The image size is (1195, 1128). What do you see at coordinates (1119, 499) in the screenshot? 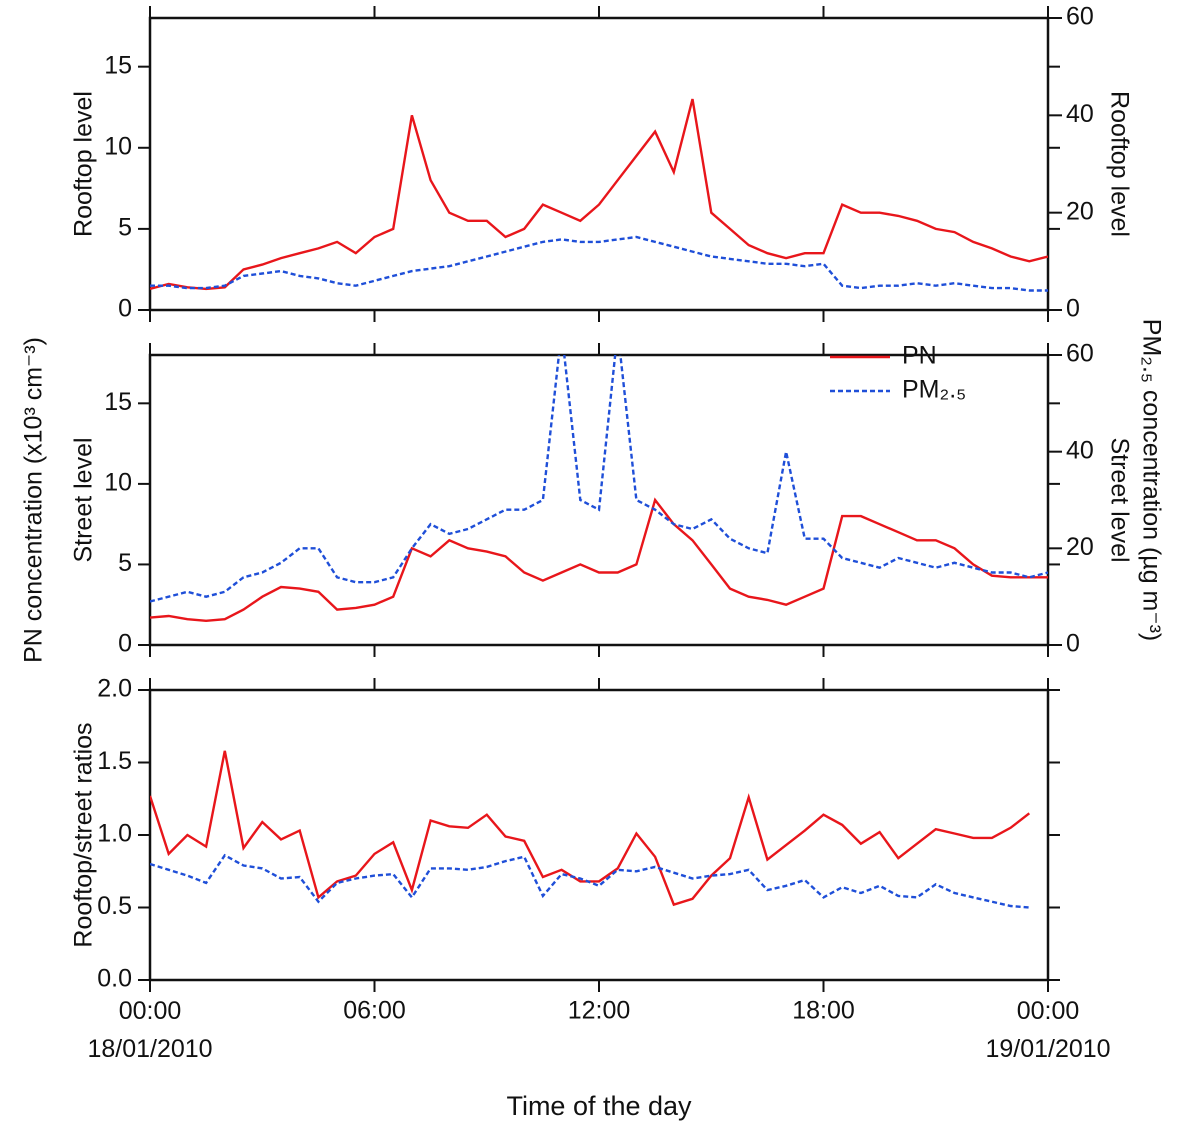
I see `y2-axis-label: Street level` at bounding box center [1119, 499].